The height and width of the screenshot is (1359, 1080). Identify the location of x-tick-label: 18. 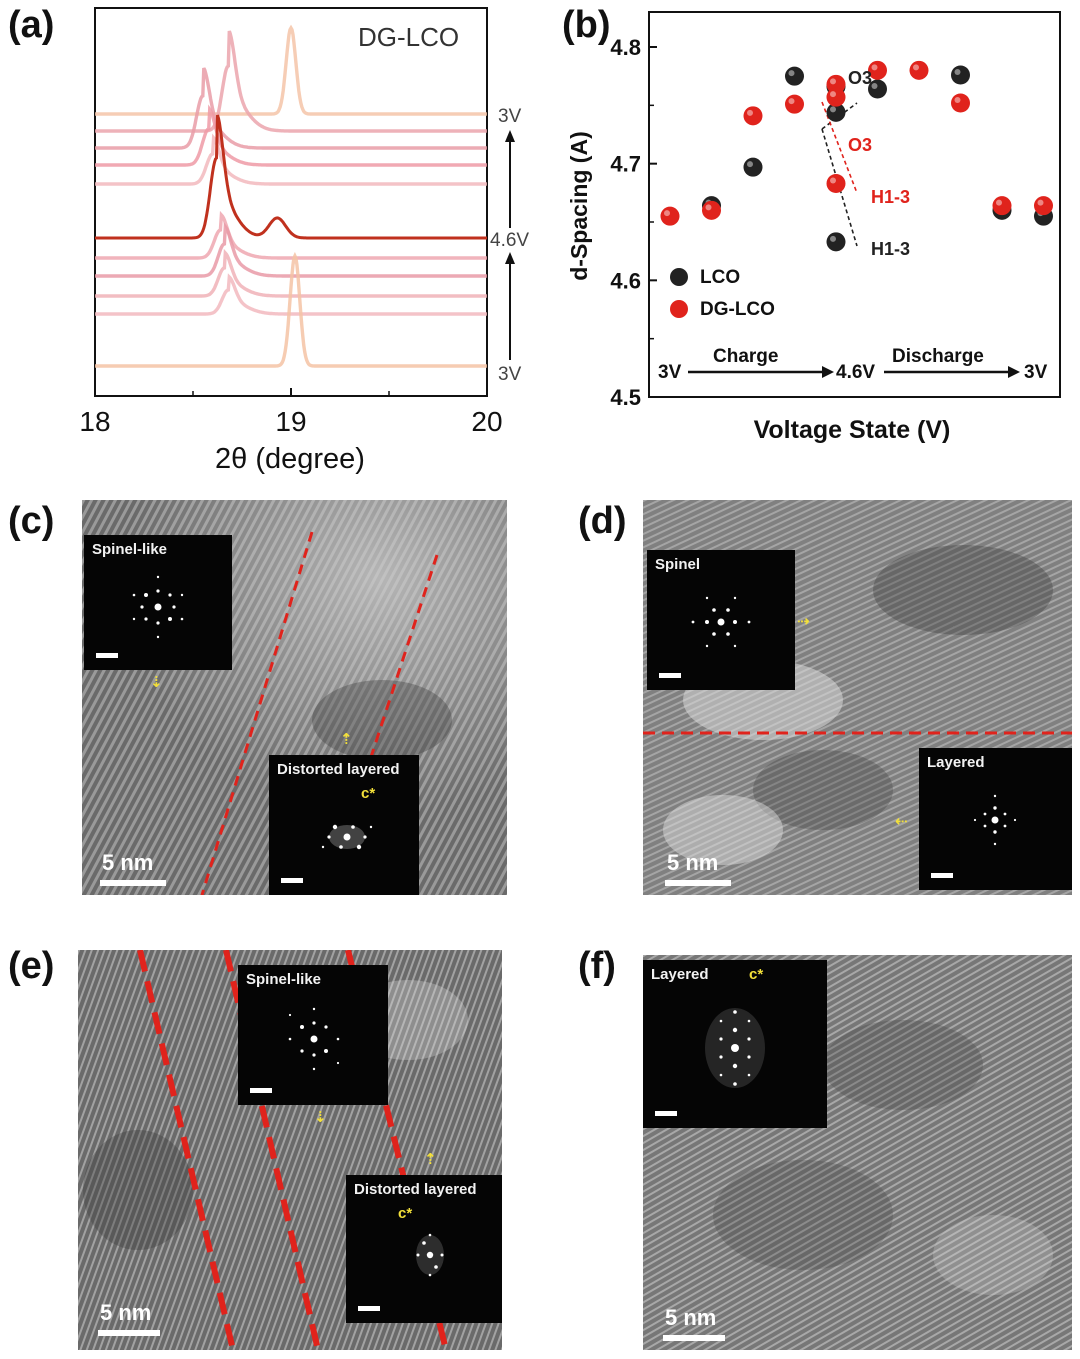
(94, 421).